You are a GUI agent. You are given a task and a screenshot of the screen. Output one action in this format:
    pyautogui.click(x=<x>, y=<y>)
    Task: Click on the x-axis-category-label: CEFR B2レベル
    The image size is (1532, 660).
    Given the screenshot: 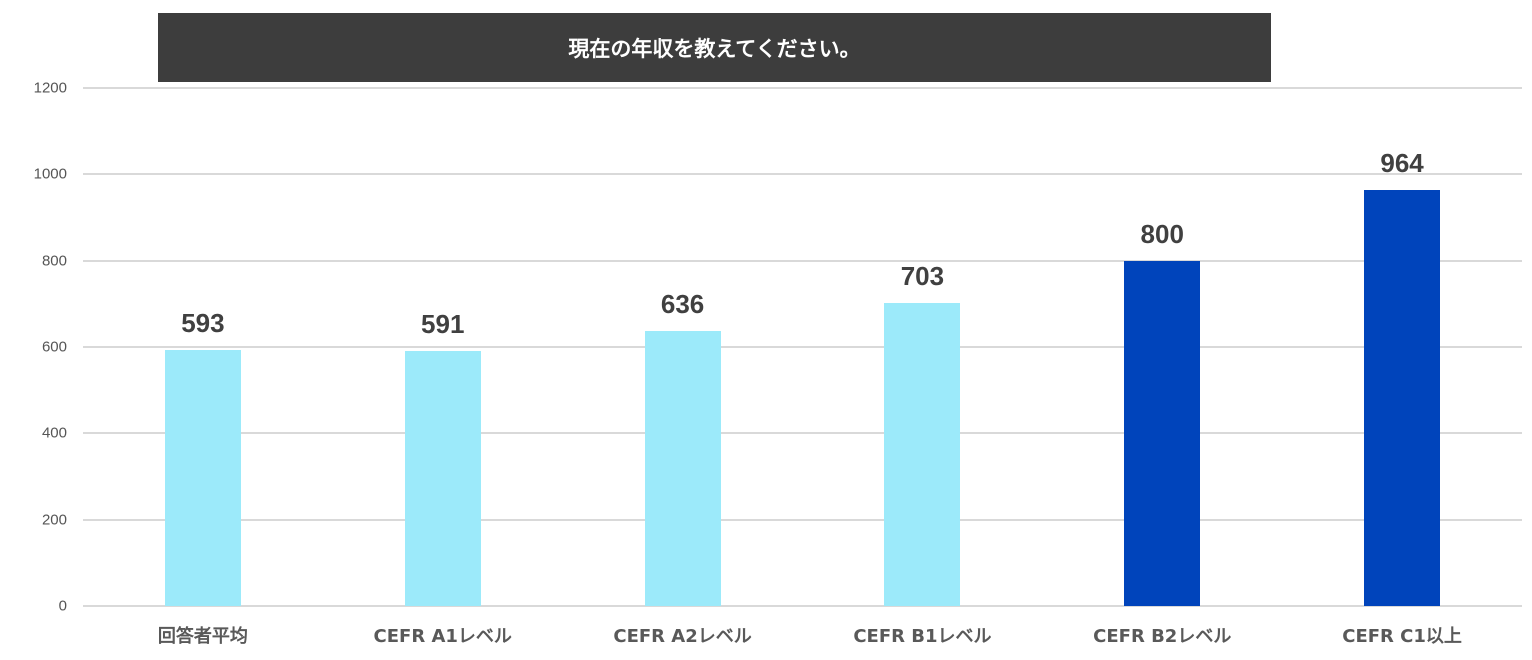 What is the action you would take?
    pyautogui.click(x=1162, y=636)
    